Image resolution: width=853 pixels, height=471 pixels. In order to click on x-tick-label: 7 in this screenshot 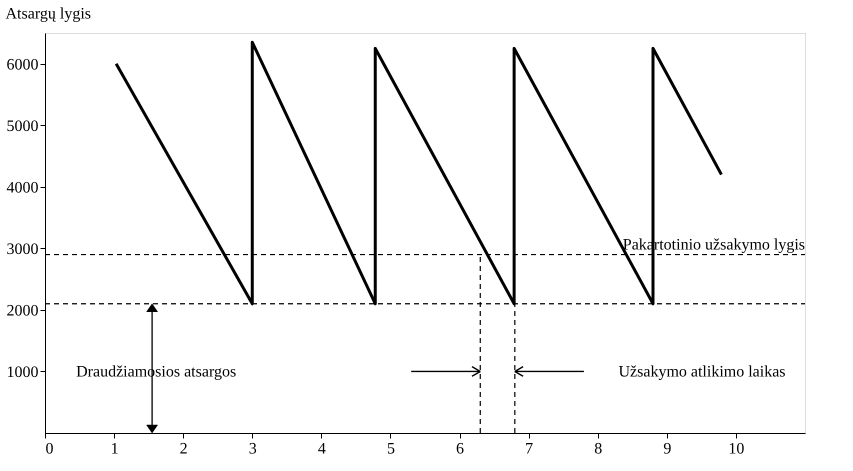, I will do `click(529, 449)`.